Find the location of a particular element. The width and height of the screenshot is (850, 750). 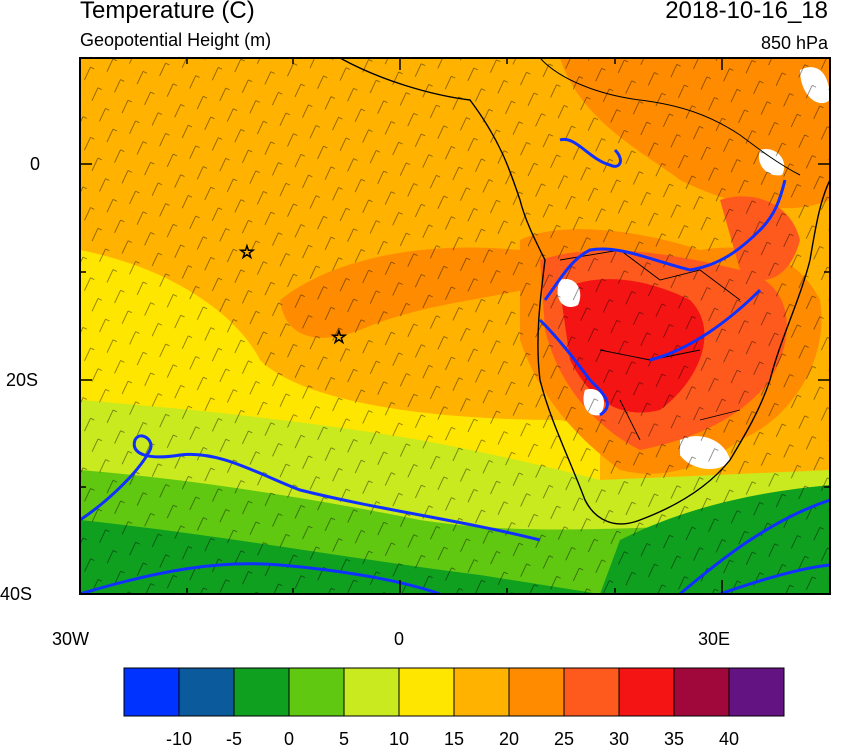

colorbar-tick-label: -10 is located at coordinates (179, 739).